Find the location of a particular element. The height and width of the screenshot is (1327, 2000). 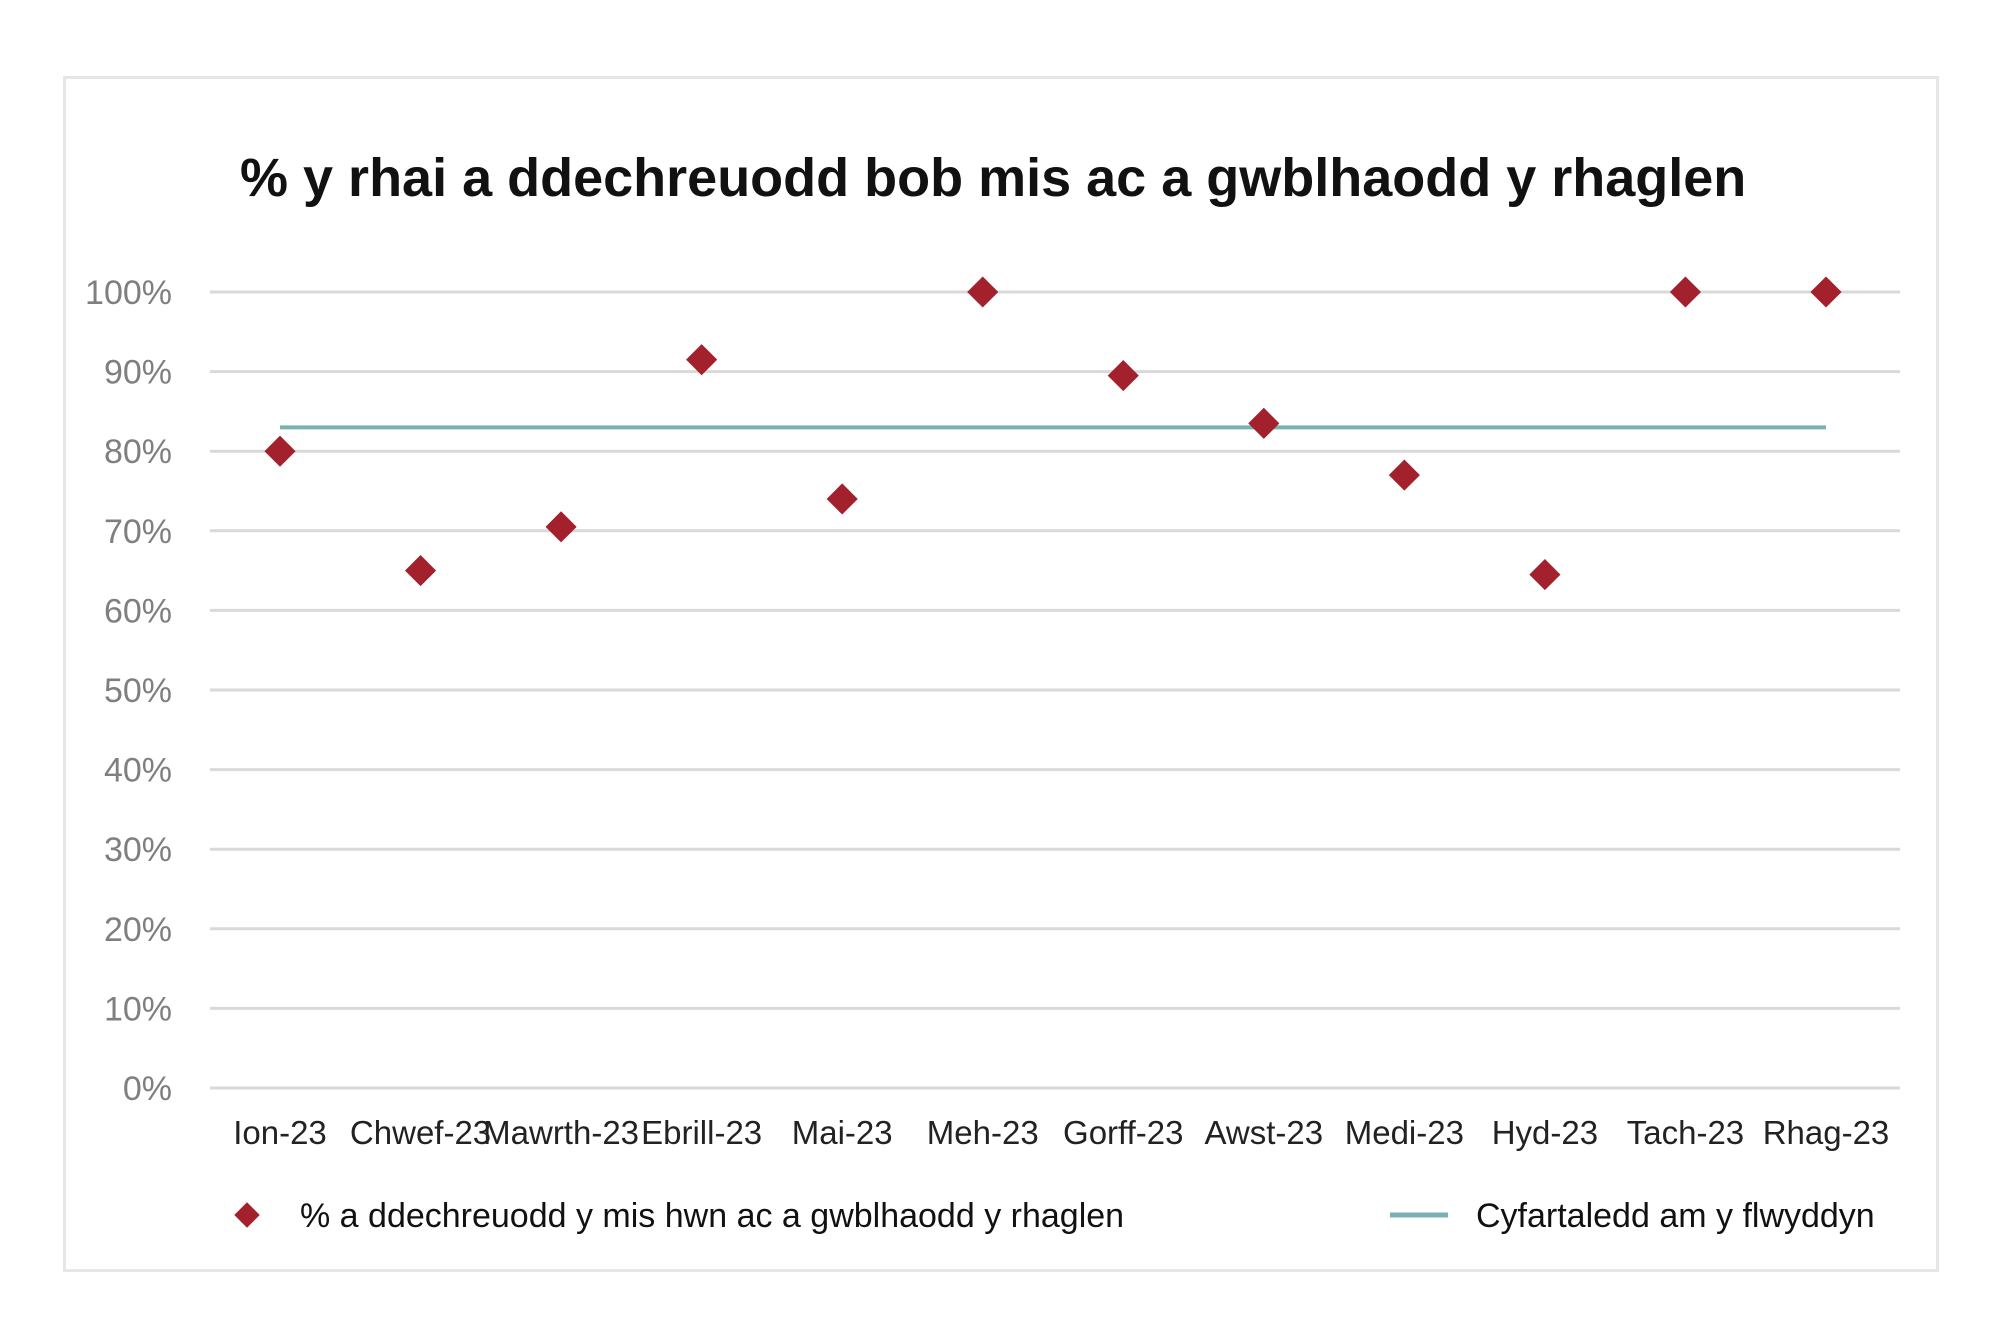

x-tick-label: Medi-23 is located at coordinates (1404, 1132).